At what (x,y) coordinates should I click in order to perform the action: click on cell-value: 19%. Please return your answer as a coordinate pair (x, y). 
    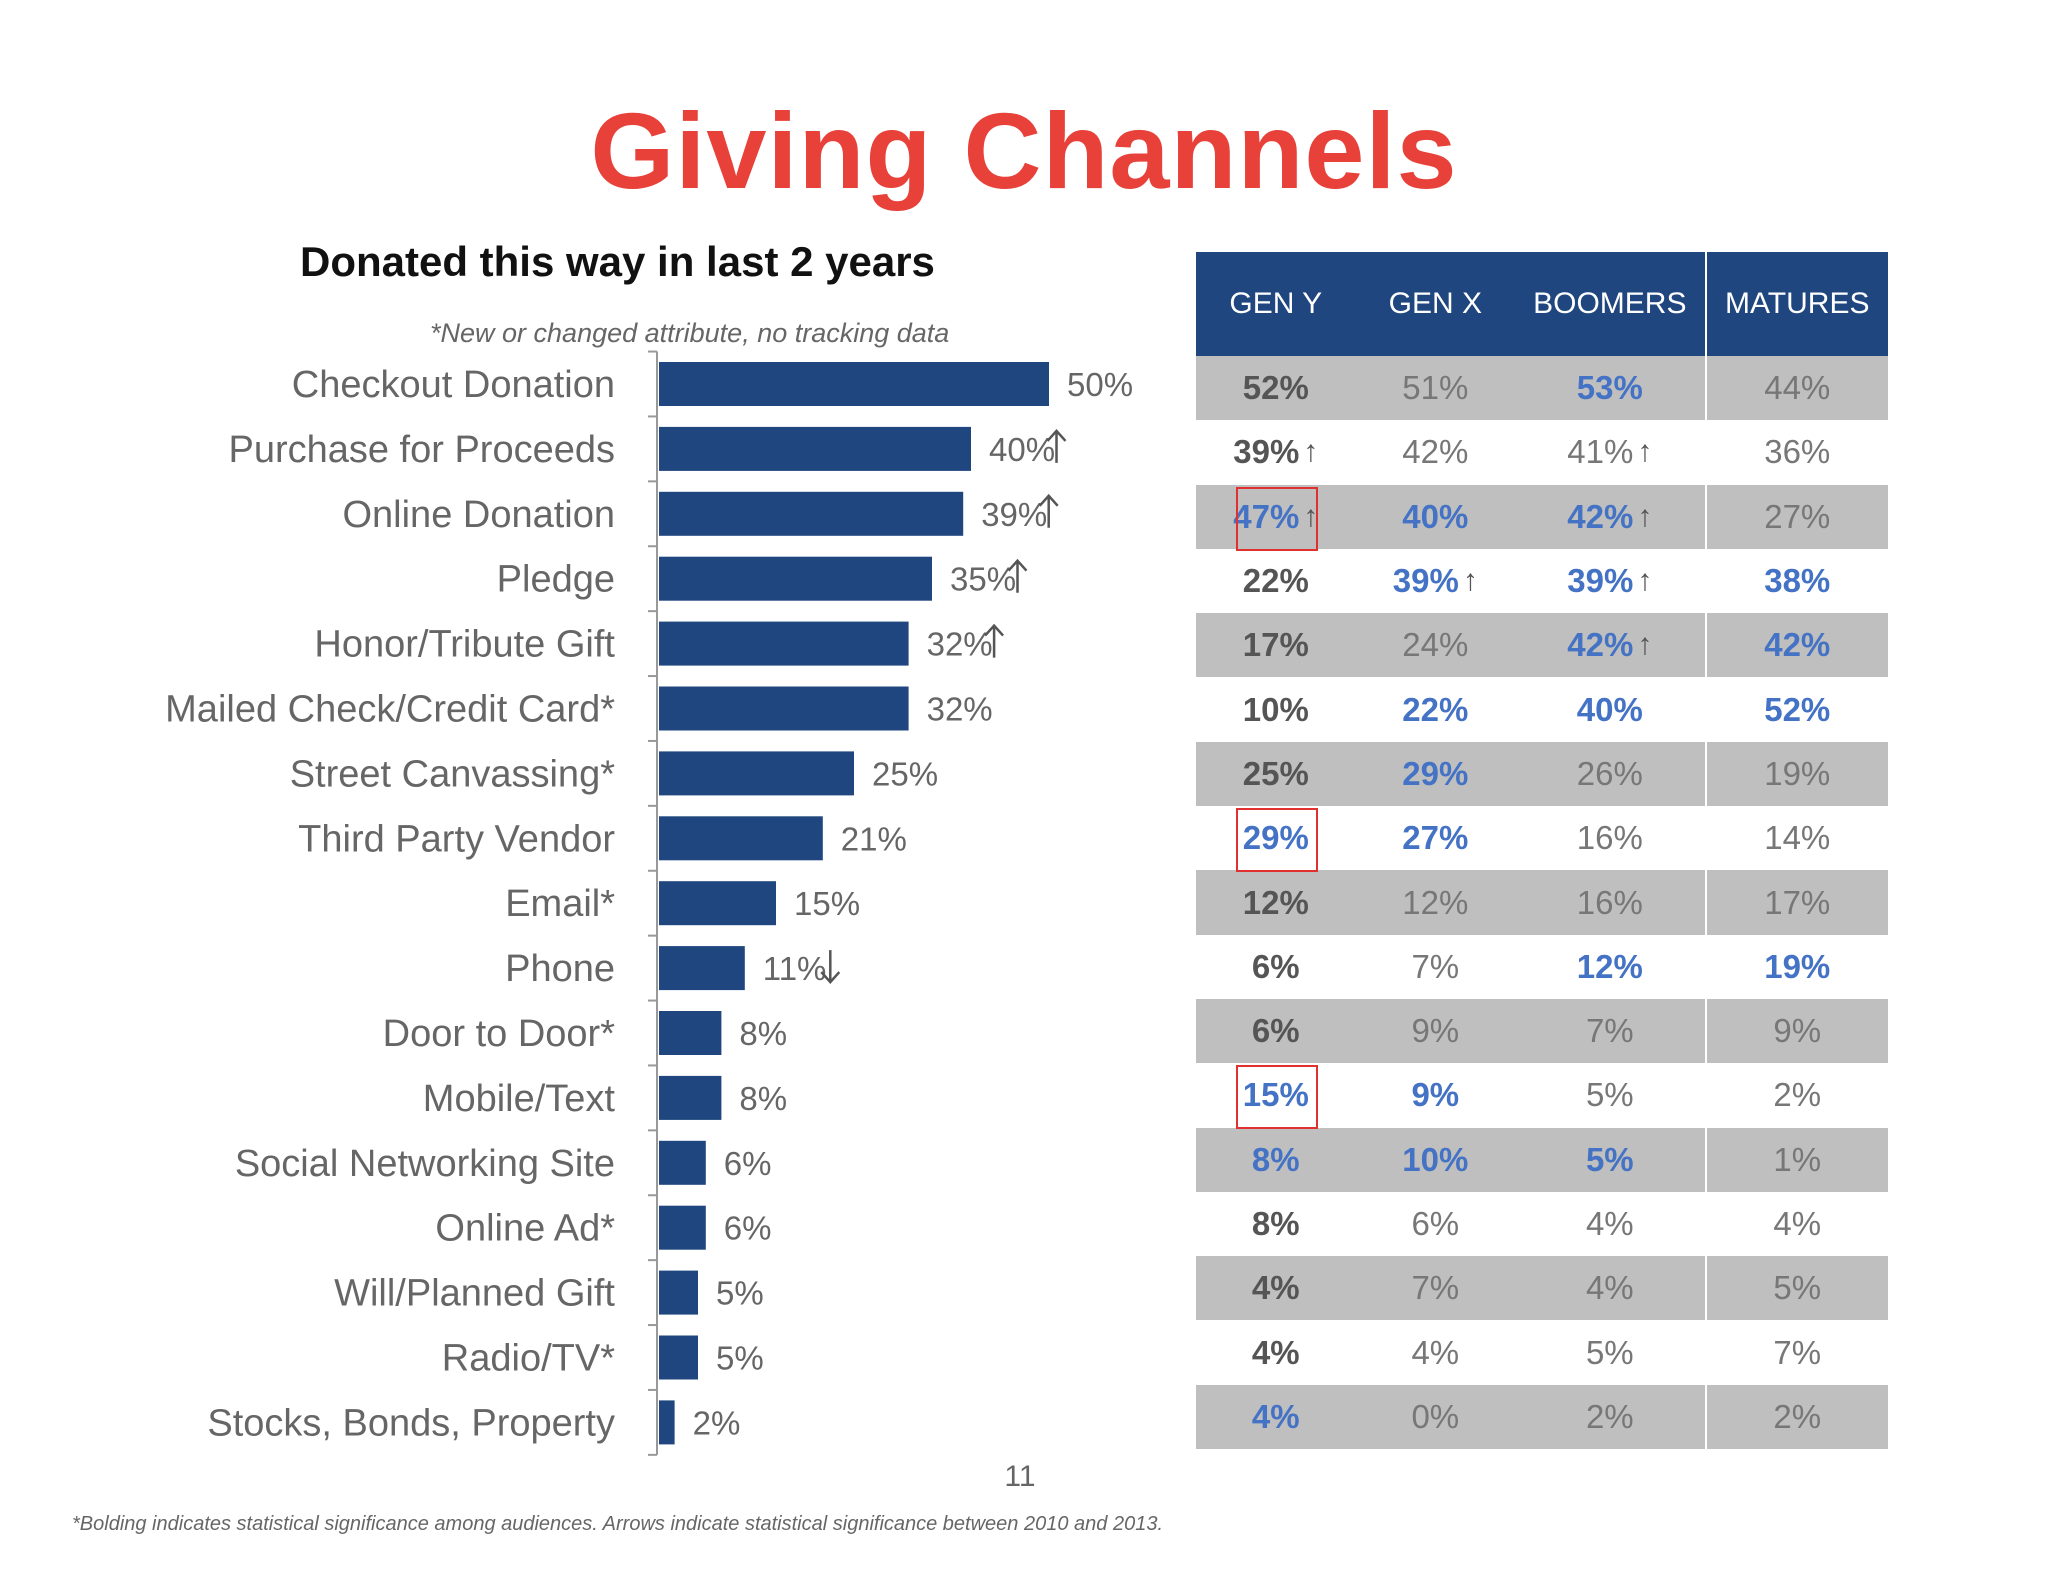
    Looking at the image, I should click on (1797, 966).